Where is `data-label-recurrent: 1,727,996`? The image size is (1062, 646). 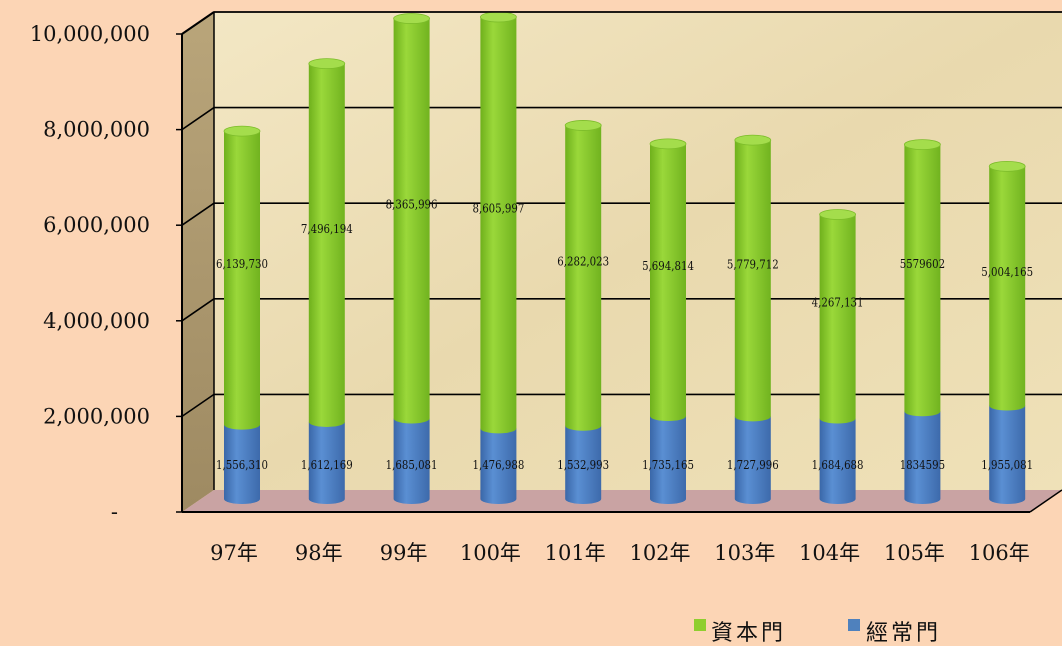
data-label-recurrent: 1,727,996 is located at coordinates (753, 465).